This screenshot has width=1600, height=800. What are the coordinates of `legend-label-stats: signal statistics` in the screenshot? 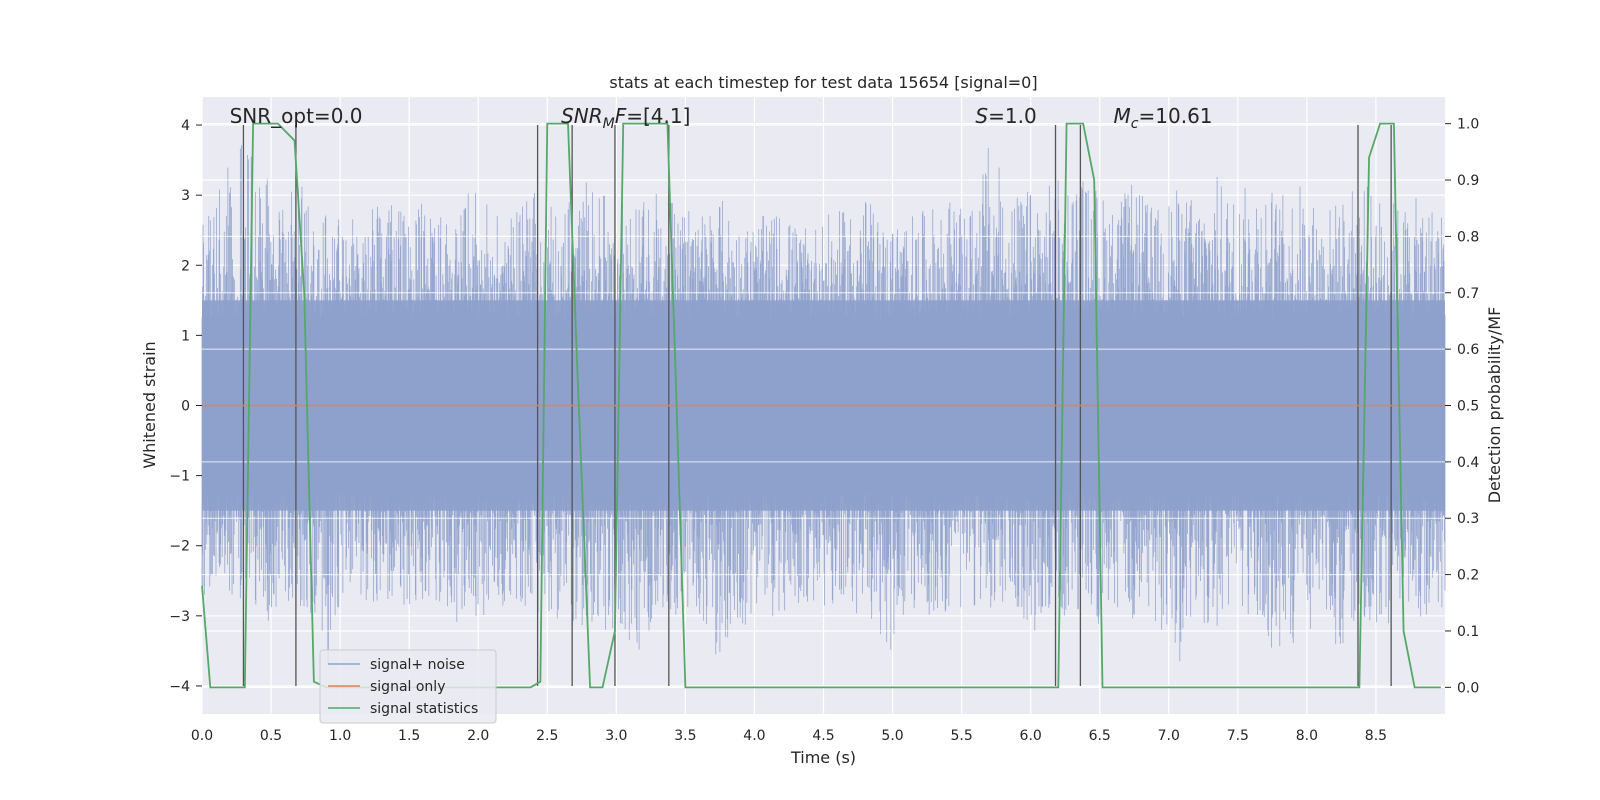 It's located at (424, 709).